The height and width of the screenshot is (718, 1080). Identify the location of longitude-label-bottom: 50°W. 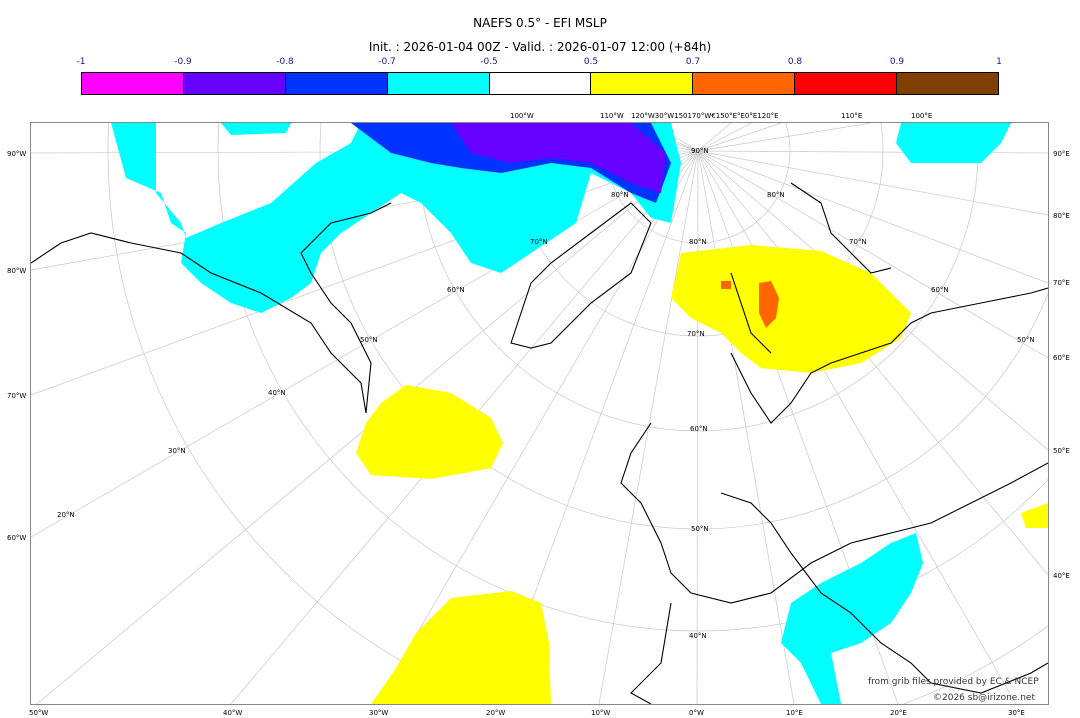
(39, 713).